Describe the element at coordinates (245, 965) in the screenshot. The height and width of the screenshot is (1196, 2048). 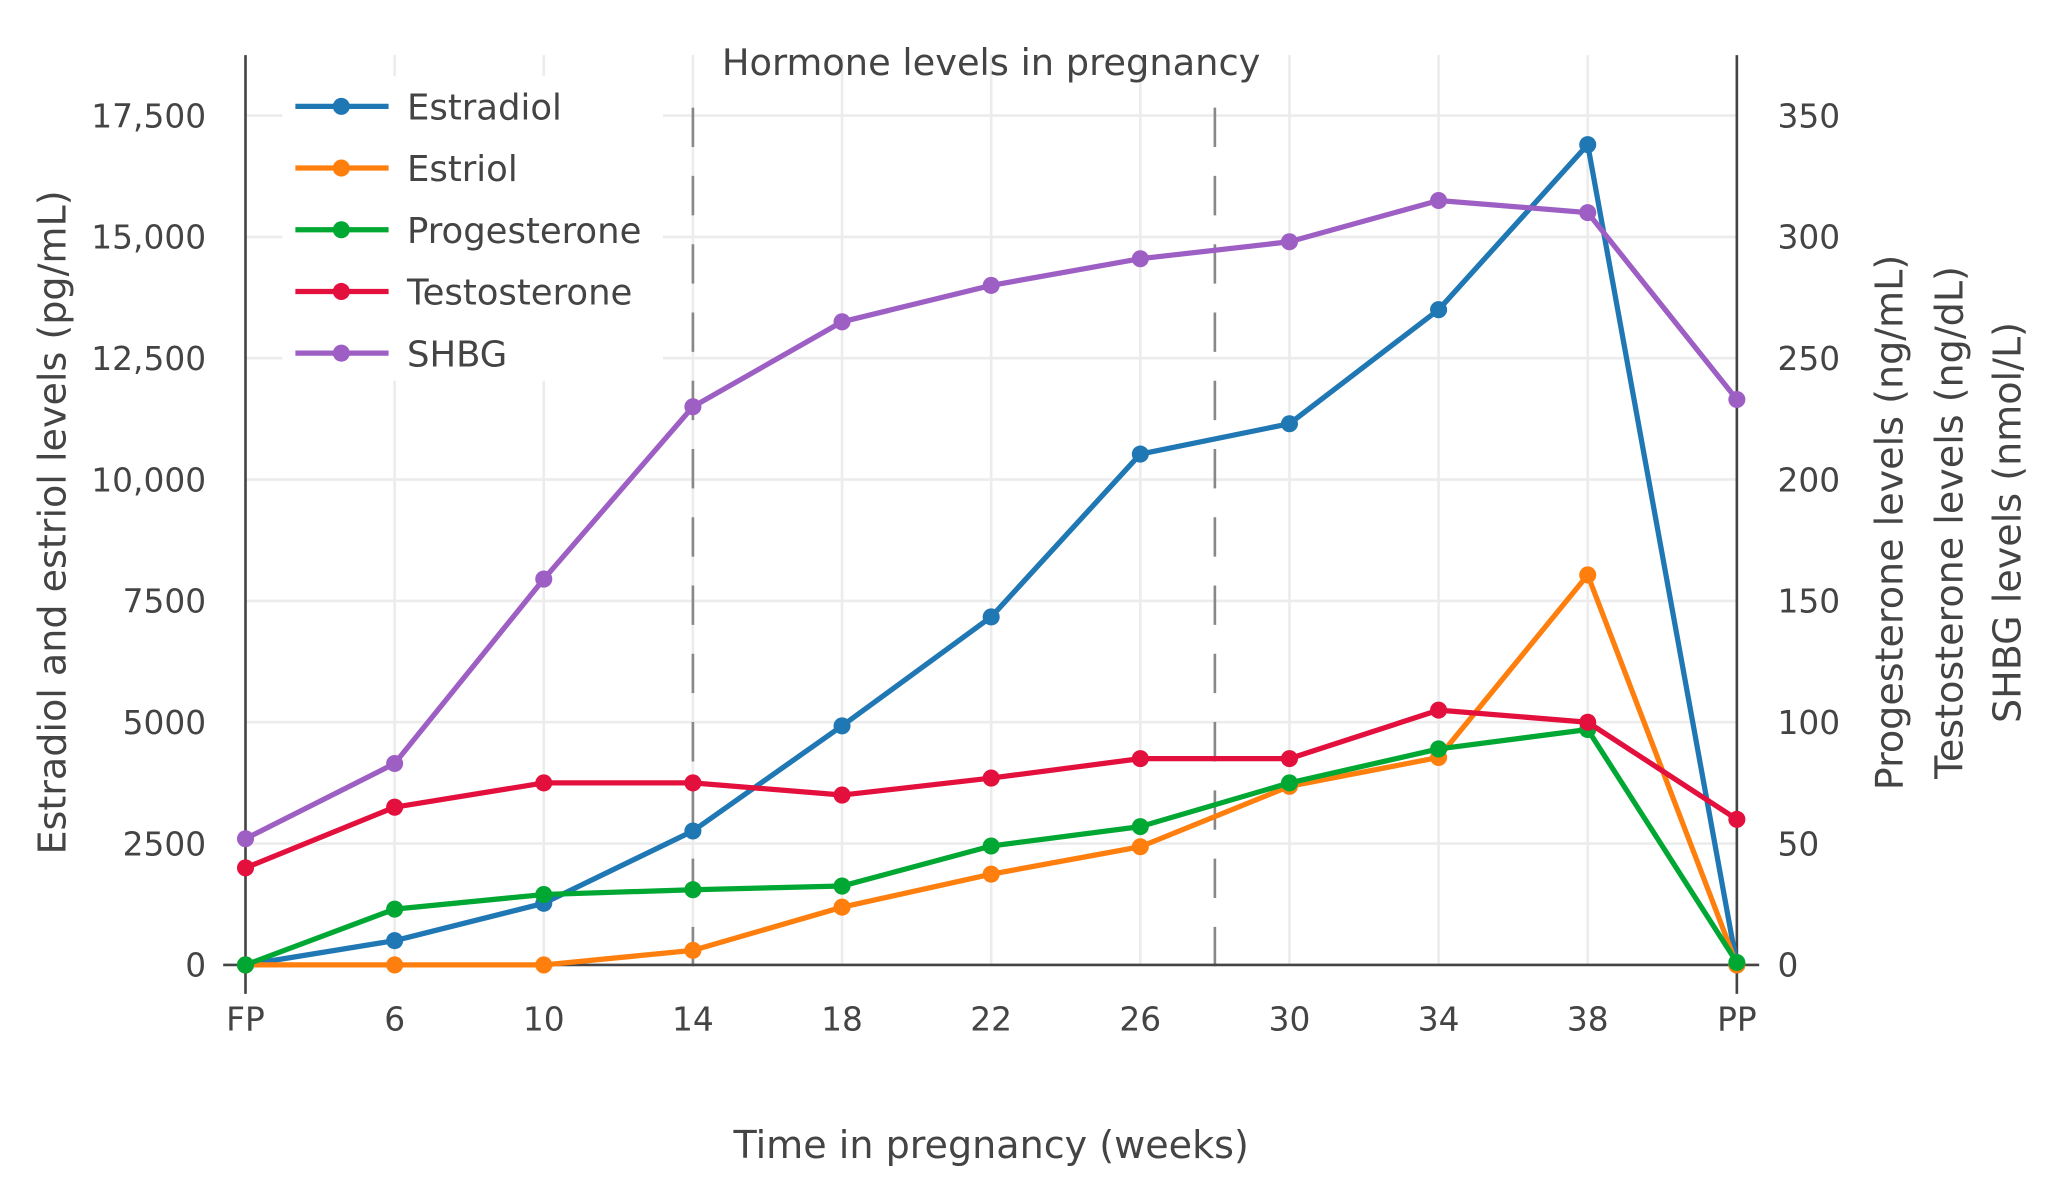
I see `point-progesterone-FP` at that location.